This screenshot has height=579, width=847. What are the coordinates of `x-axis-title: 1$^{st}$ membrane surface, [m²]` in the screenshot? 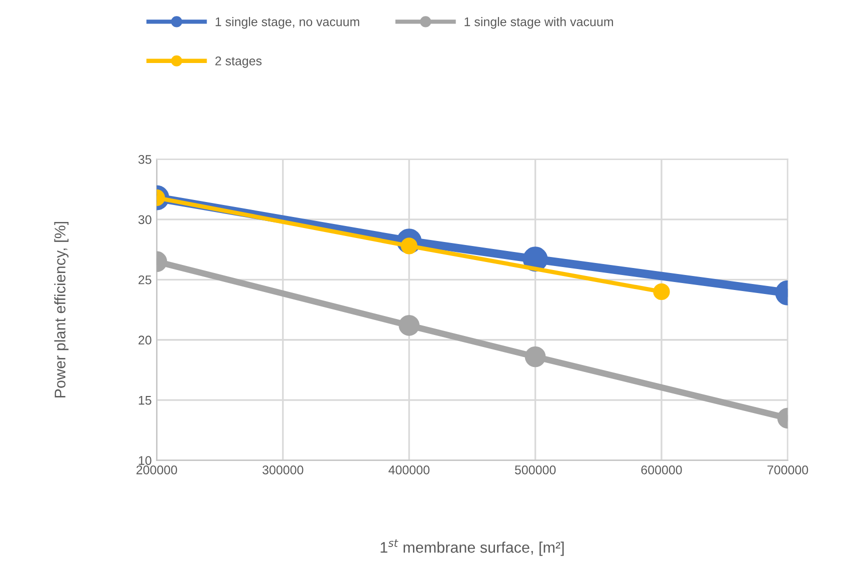 It's located at (472, 547).